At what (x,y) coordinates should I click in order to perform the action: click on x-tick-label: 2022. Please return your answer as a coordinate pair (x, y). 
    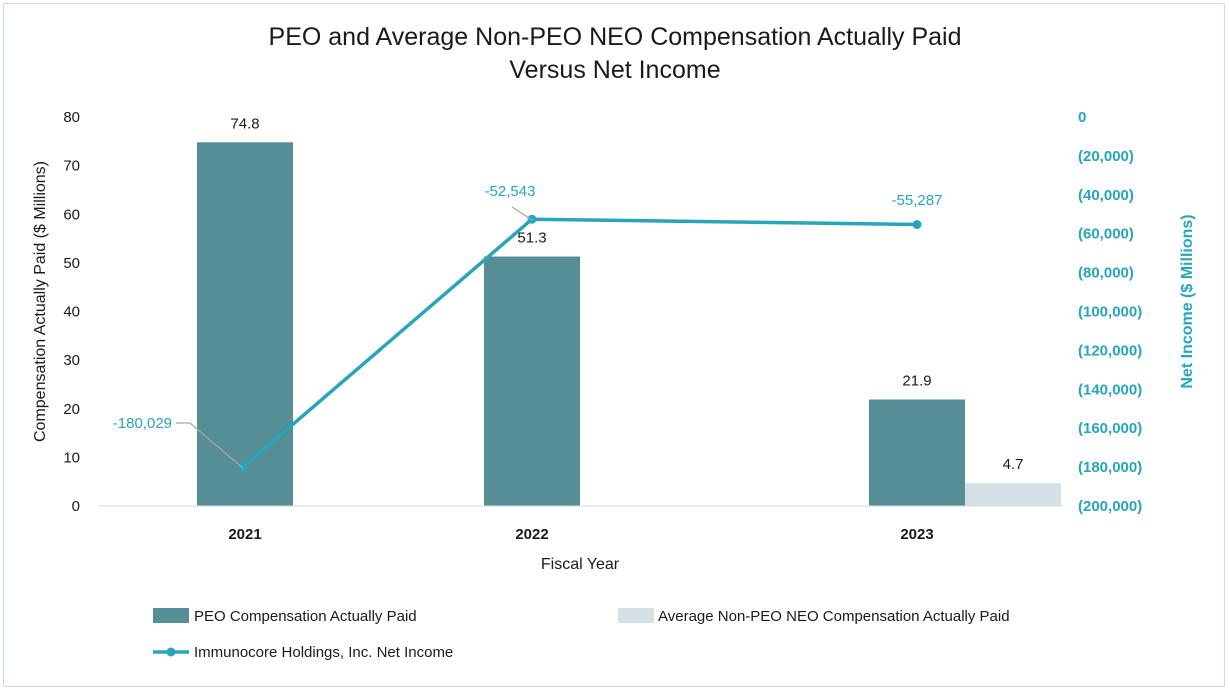
    Looking at the image, I should click on (531, 534).